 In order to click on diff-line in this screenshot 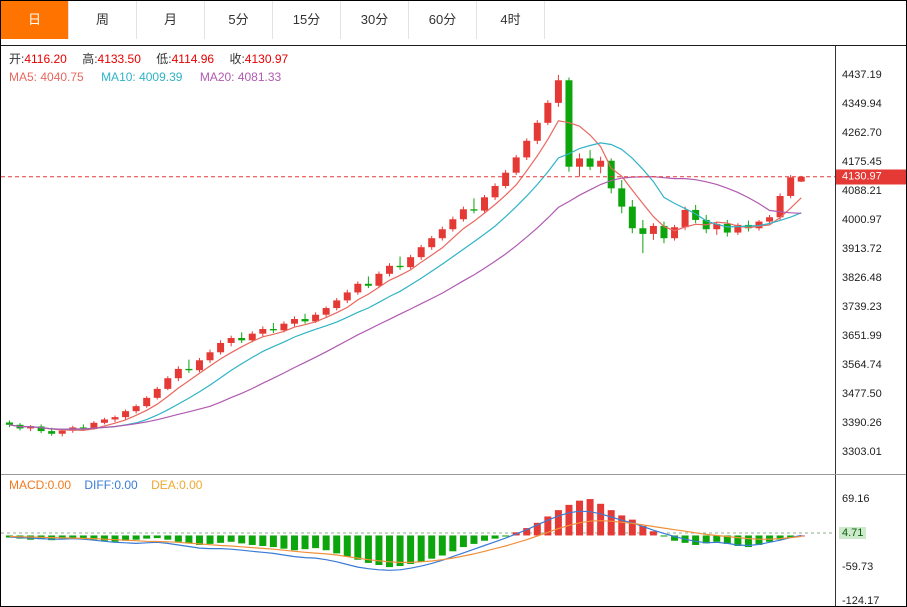, I will do `click(405, 540)`.